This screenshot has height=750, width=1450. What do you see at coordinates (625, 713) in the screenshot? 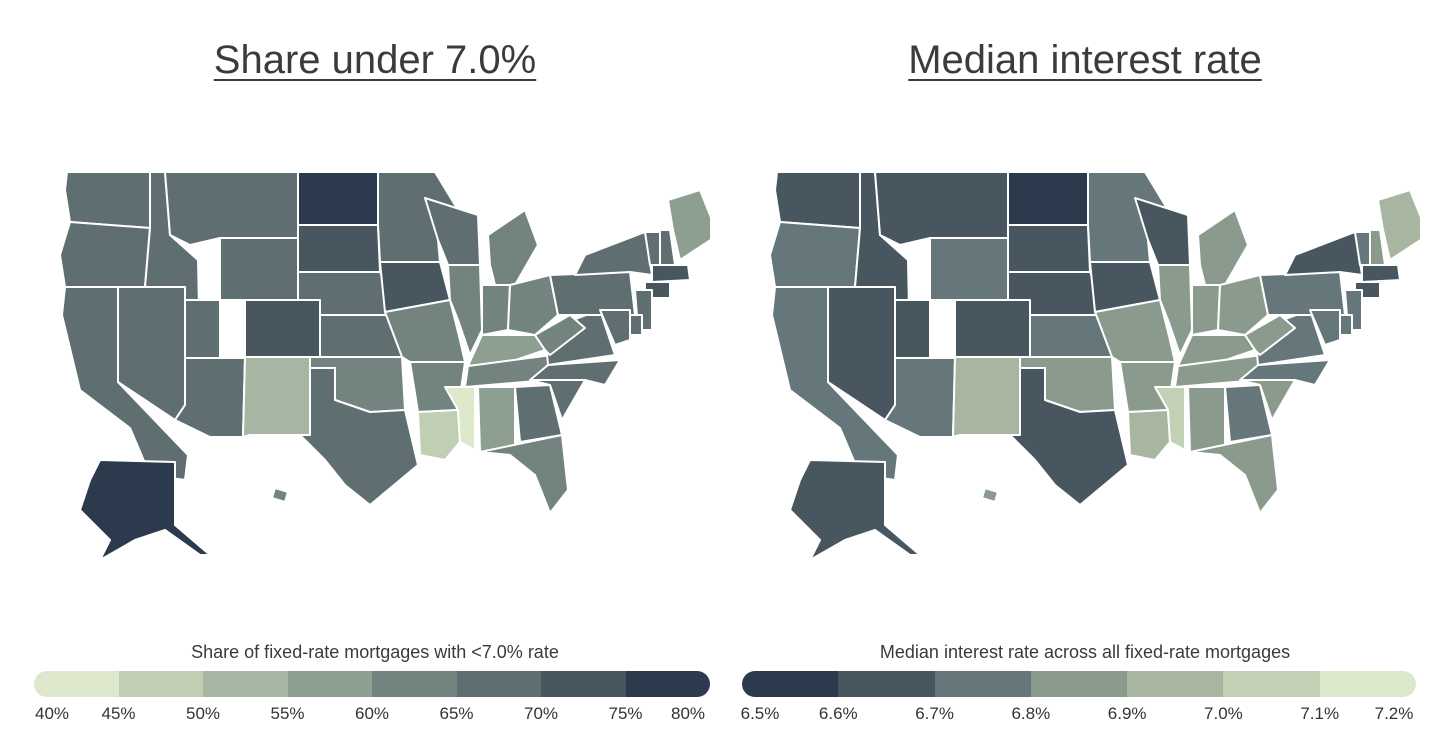
I see `scale-tick-label: 75%` at bounding box center [625, 713].